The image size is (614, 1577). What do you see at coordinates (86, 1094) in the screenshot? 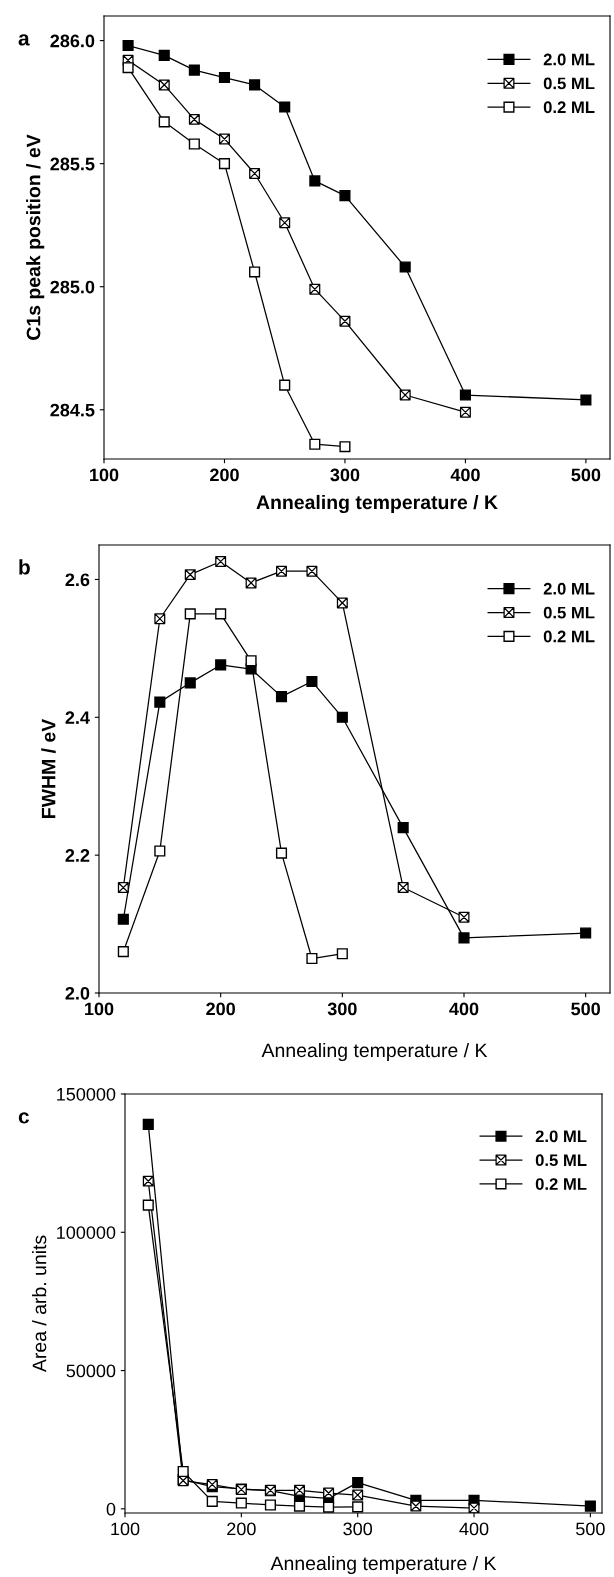
I see `y-tick-label: 150000` at bounding box center [86, 1094].